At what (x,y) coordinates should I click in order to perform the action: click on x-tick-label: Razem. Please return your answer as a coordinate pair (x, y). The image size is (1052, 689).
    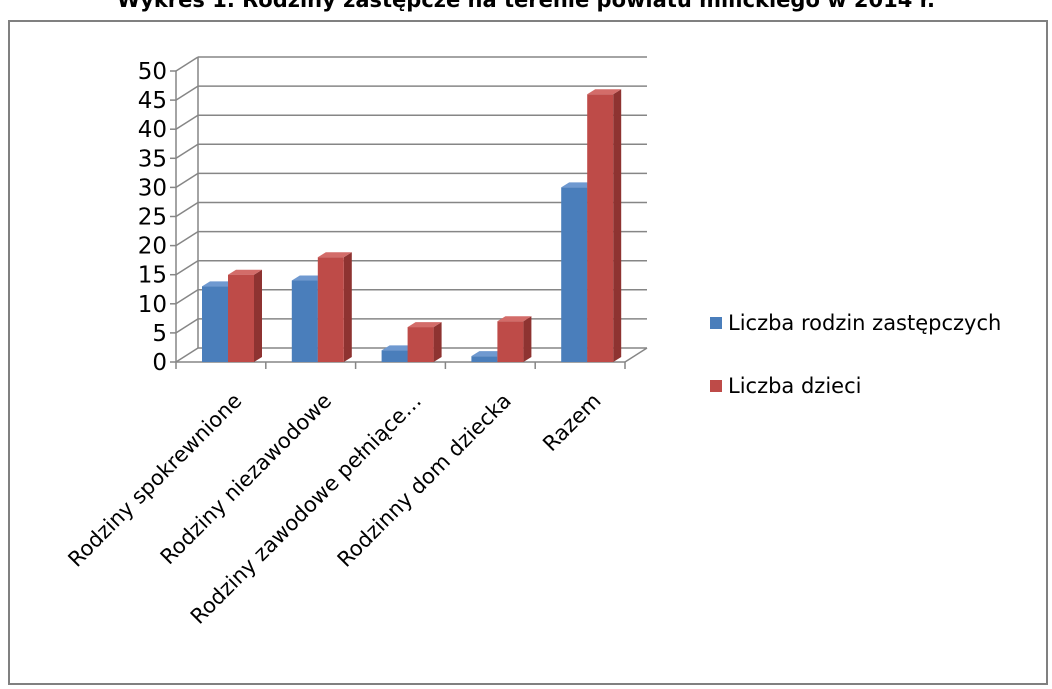
    Looking at the image, I should click on (571, 422).